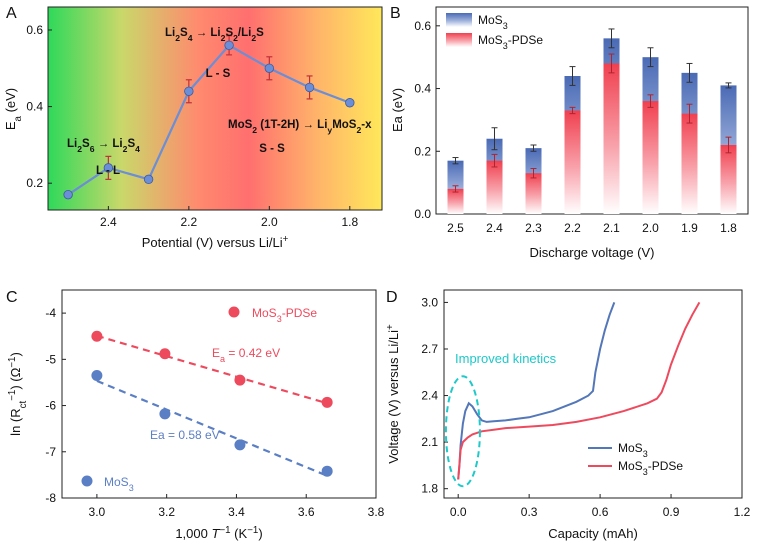 This screenshot has height=546, width=758. Describe the element at coordinates (50, 313) in the screenshot. I see `panel-c-y-tick-label: -4` at that location.